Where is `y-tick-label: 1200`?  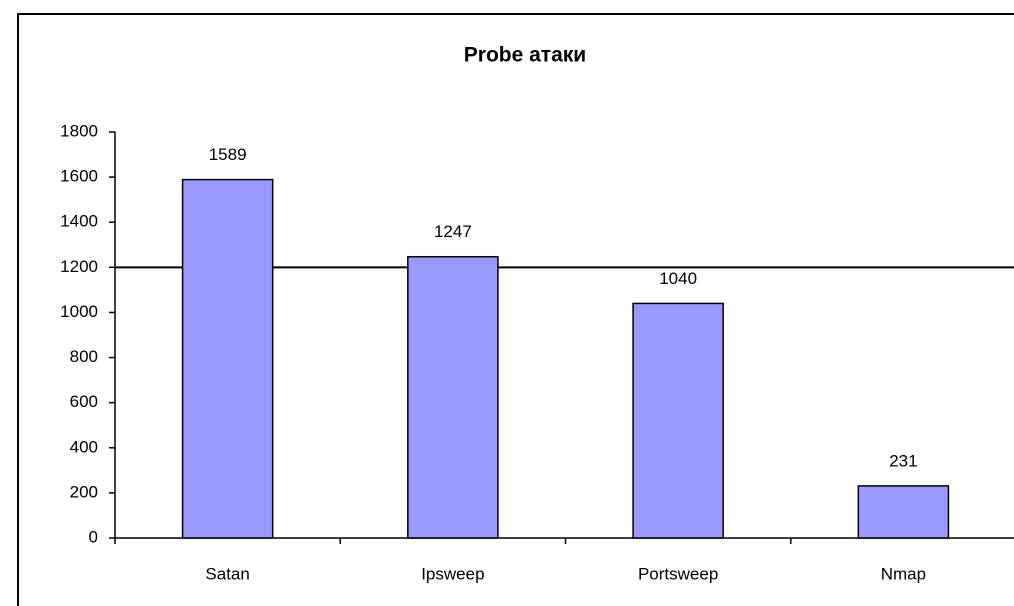
y-tick-label: 1200 is located at coordinates (79, 266).